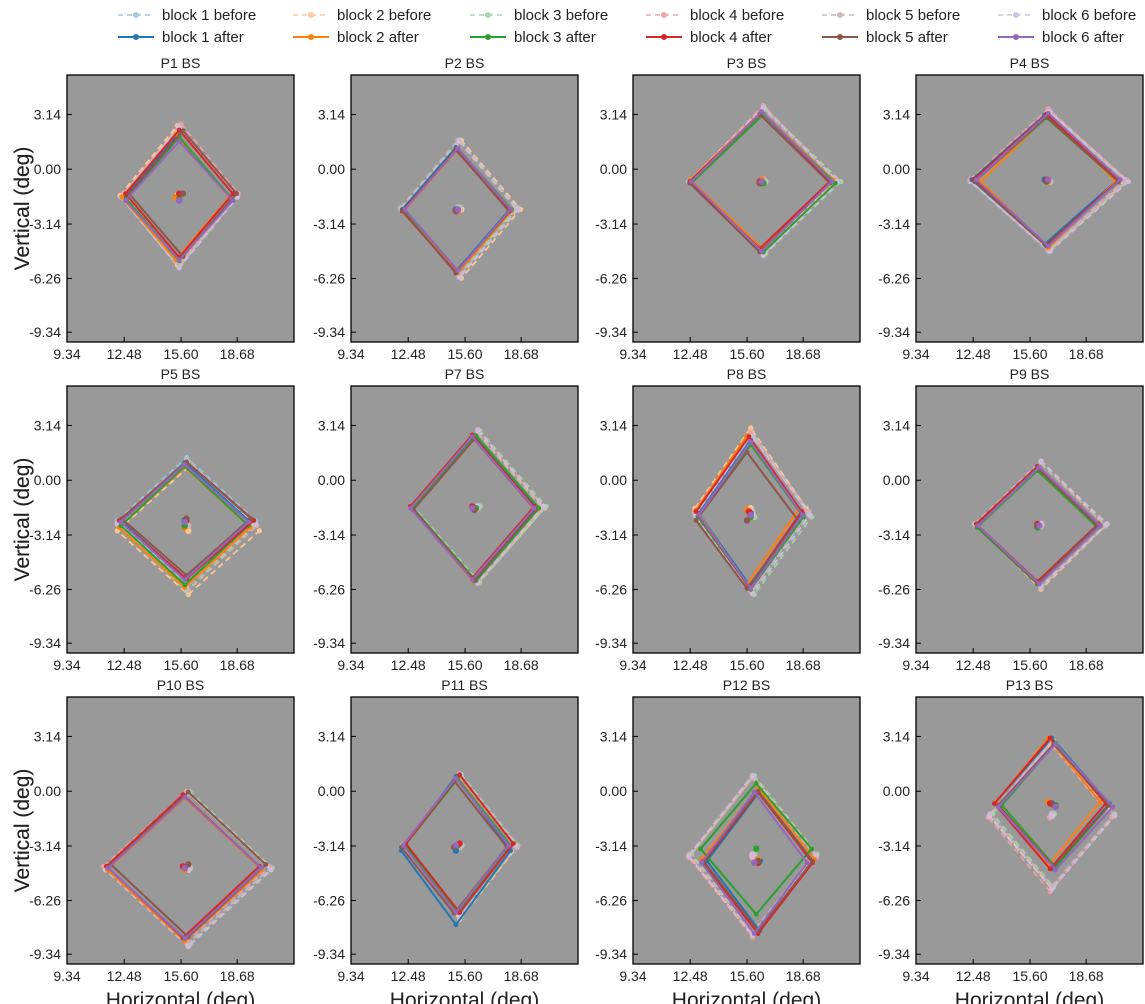 This screenshot has height=1004, width=1145. I want to click on panel-title: P7 BS, so click(465, 374).